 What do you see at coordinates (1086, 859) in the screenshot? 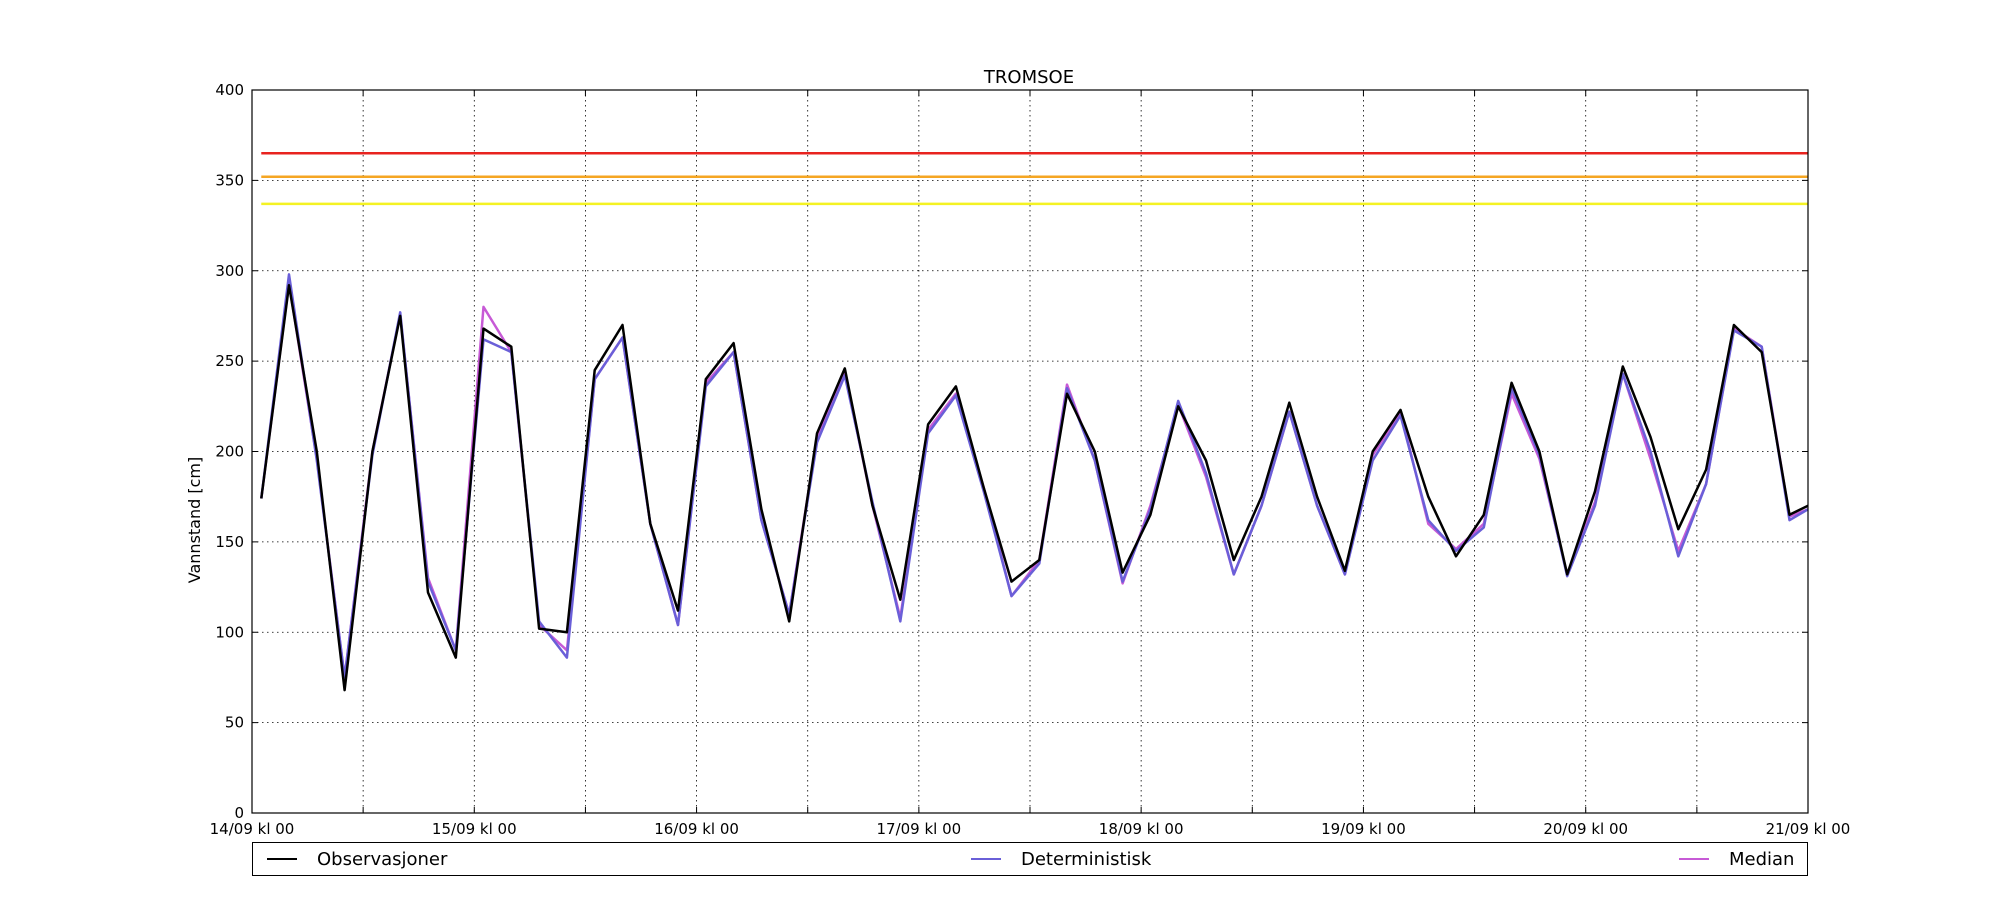
I see `legend-label-deterministisk: Deterministisk` at bounding box center [1086, 859].